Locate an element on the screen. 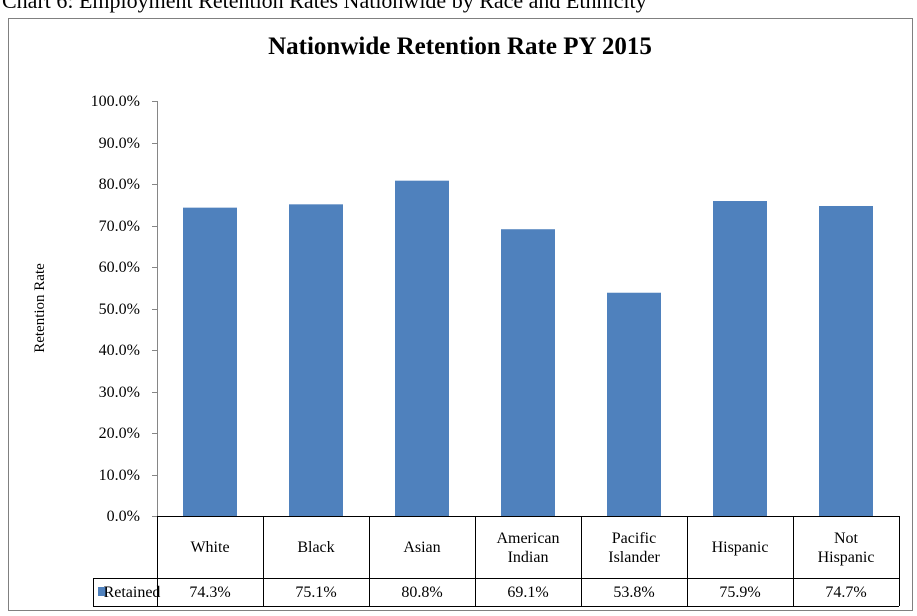 The height and width of the screenshot is (616, 917). value-label: 75.9% is located at coordinates (740, 592).